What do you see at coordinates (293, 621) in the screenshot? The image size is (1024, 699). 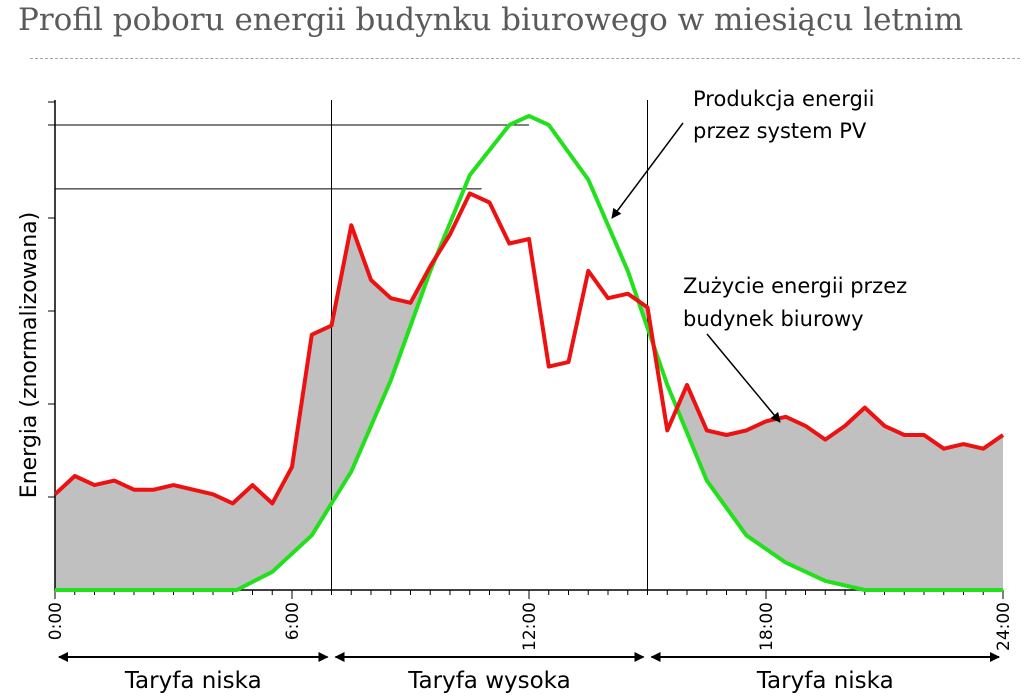 I see `x-tick-label: 6:00` at bounding box center [293, 621].